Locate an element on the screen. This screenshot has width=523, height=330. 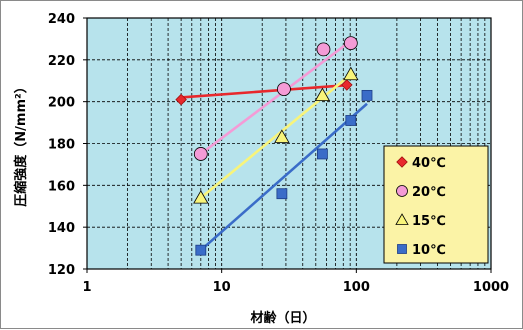
legend-label: 20℃ is located at coordinates (429, 192).